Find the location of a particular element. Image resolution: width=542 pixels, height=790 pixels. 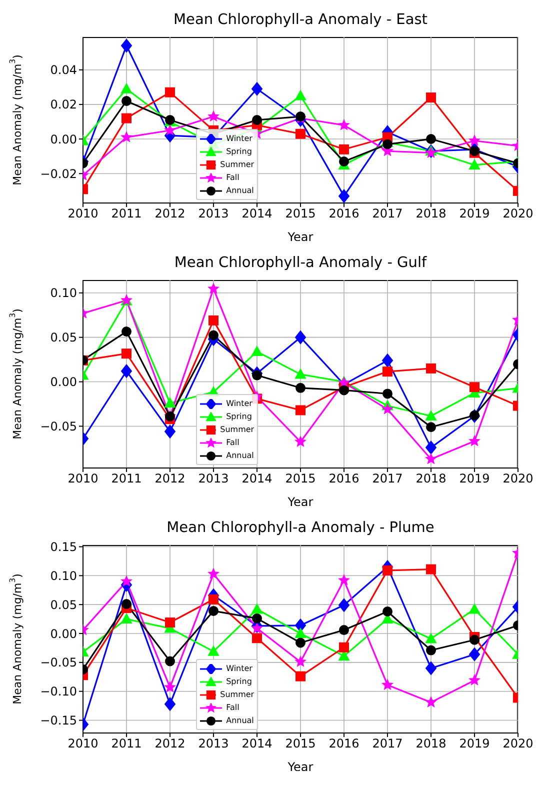

y-tick-label: 0.15 is located at coordinates (63, 547).